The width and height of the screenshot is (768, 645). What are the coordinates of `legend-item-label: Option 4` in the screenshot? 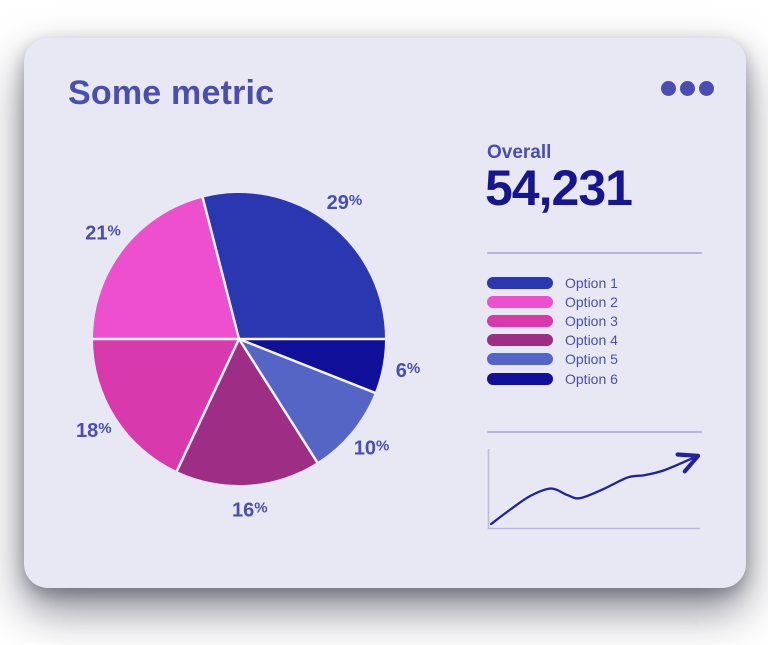 It's located at (591, 340).